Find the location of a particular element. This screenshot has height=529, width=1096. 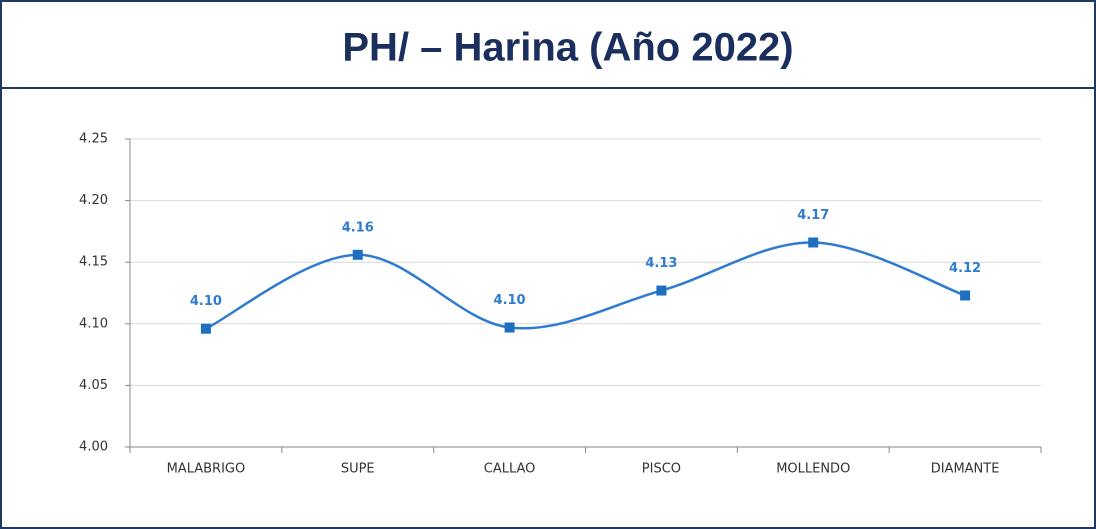

data-label: 4.17 is located at coordinates (813, 215).